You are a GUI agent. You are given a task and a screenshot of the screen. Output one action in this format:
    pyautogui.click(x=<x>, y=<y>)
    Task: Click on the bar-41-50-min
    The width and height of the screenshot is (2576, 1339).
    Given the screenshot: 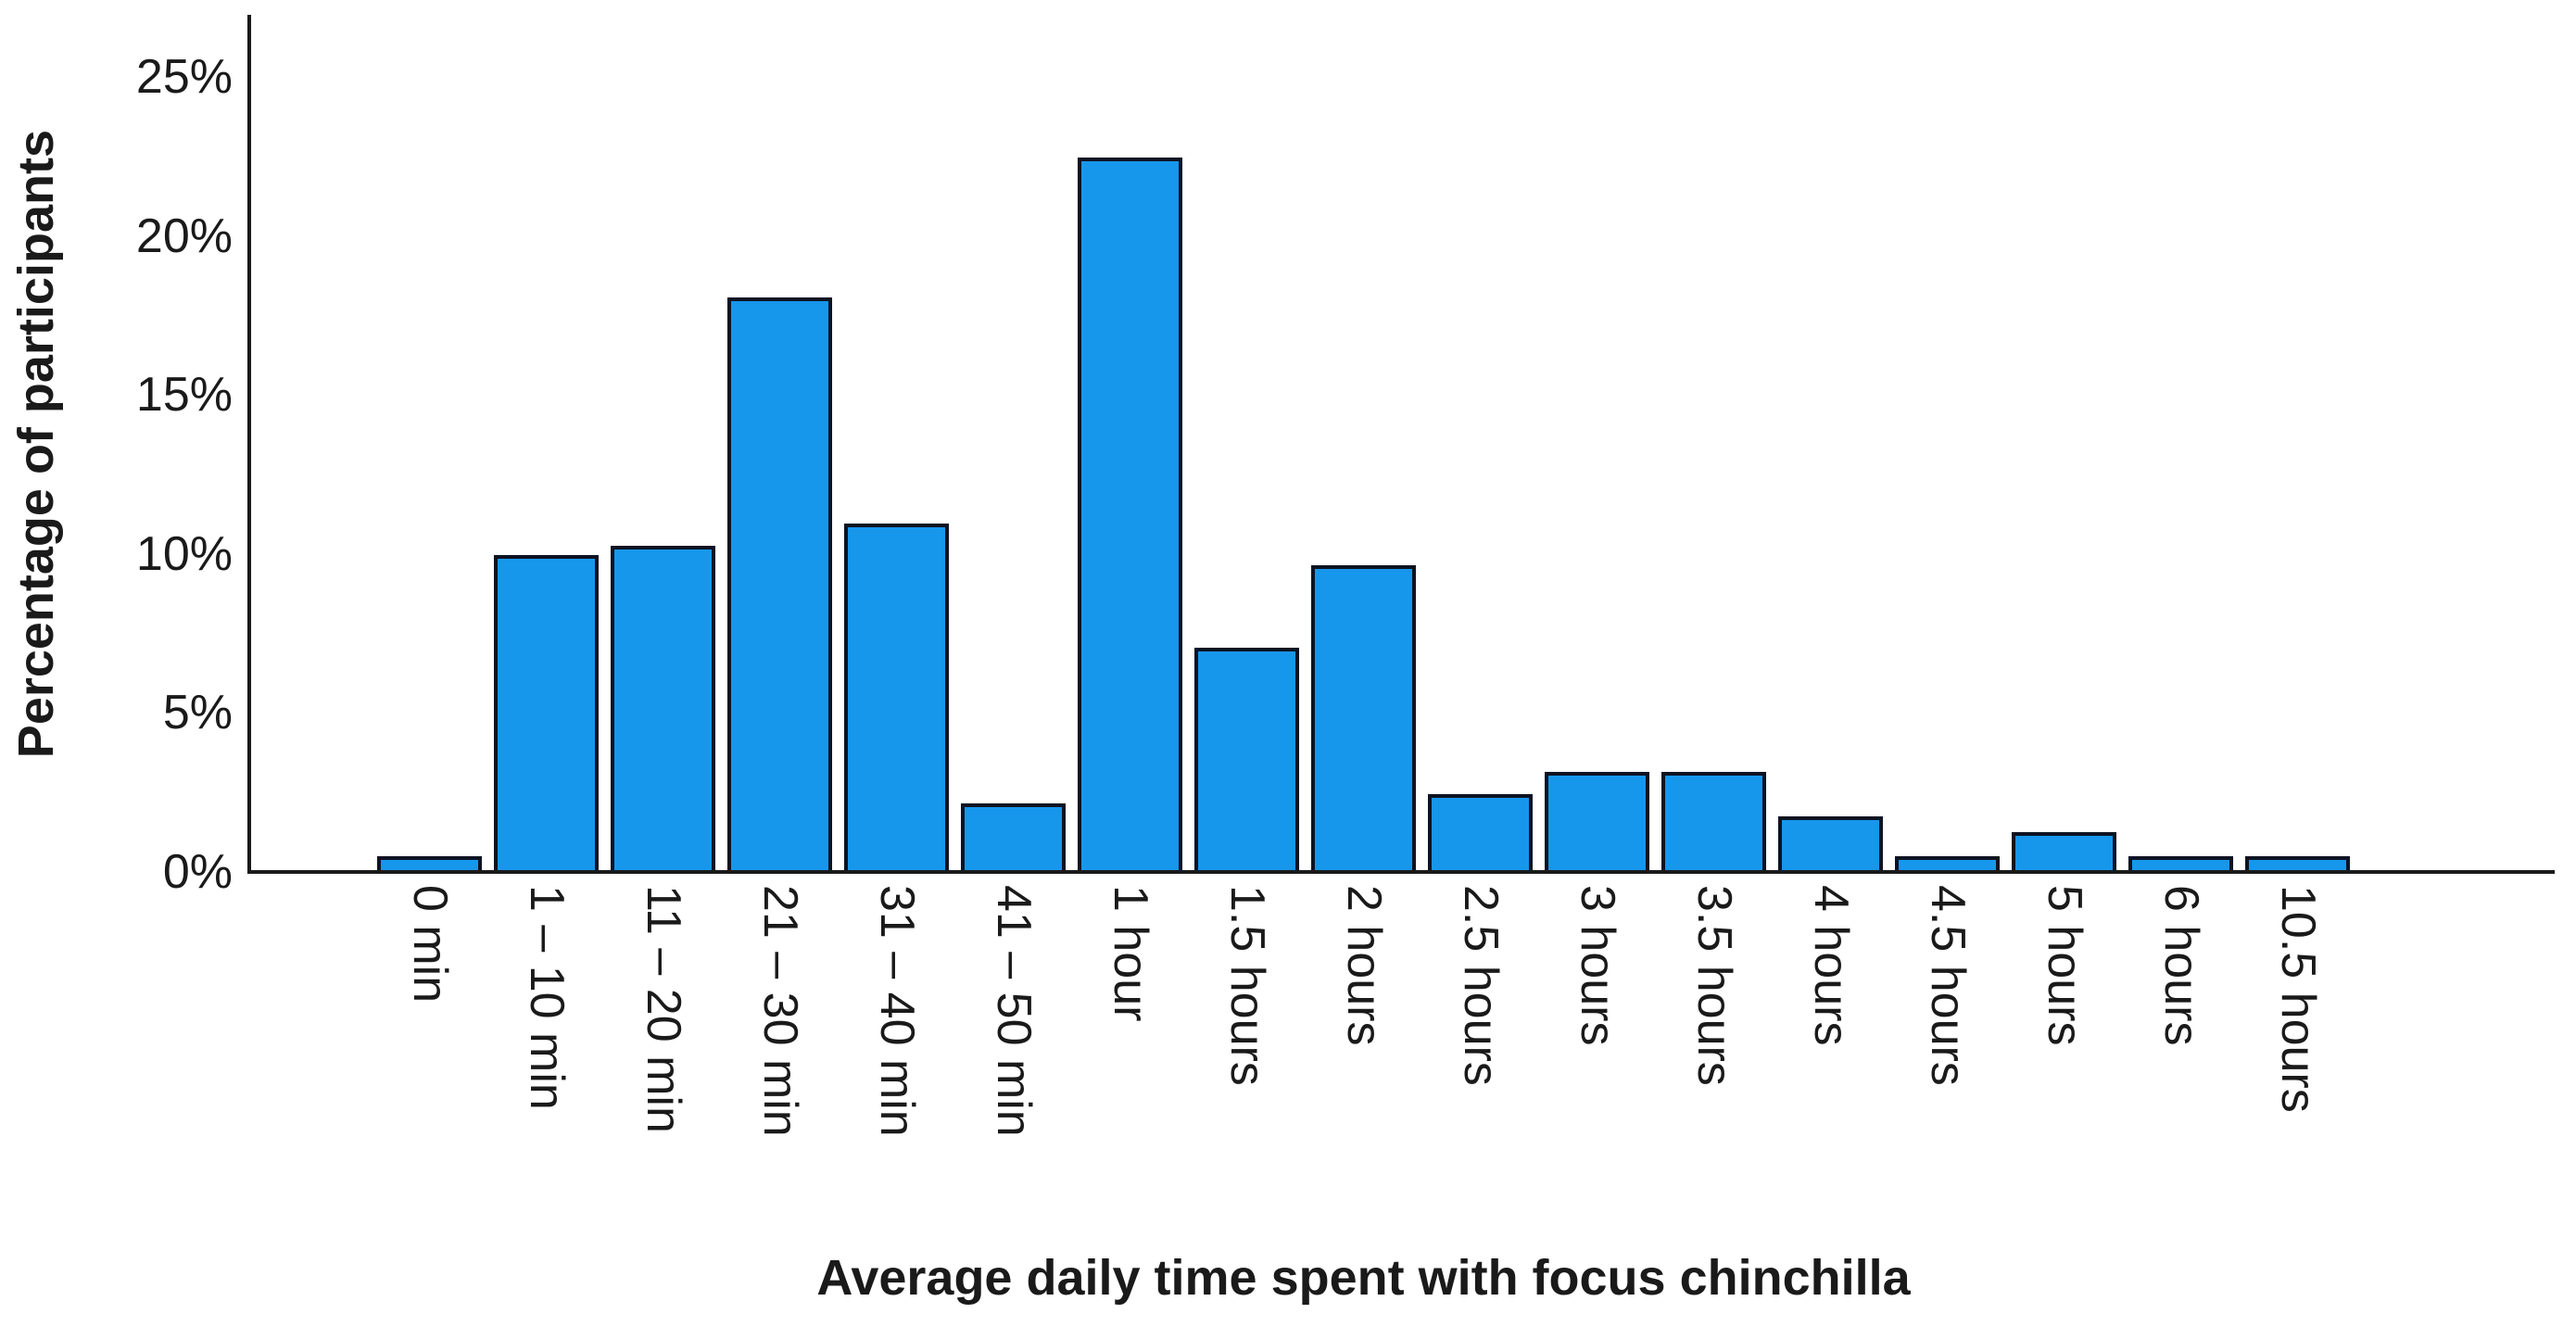 What is the action you would take?
    pyautogui.click(x=1013, y=836)
    